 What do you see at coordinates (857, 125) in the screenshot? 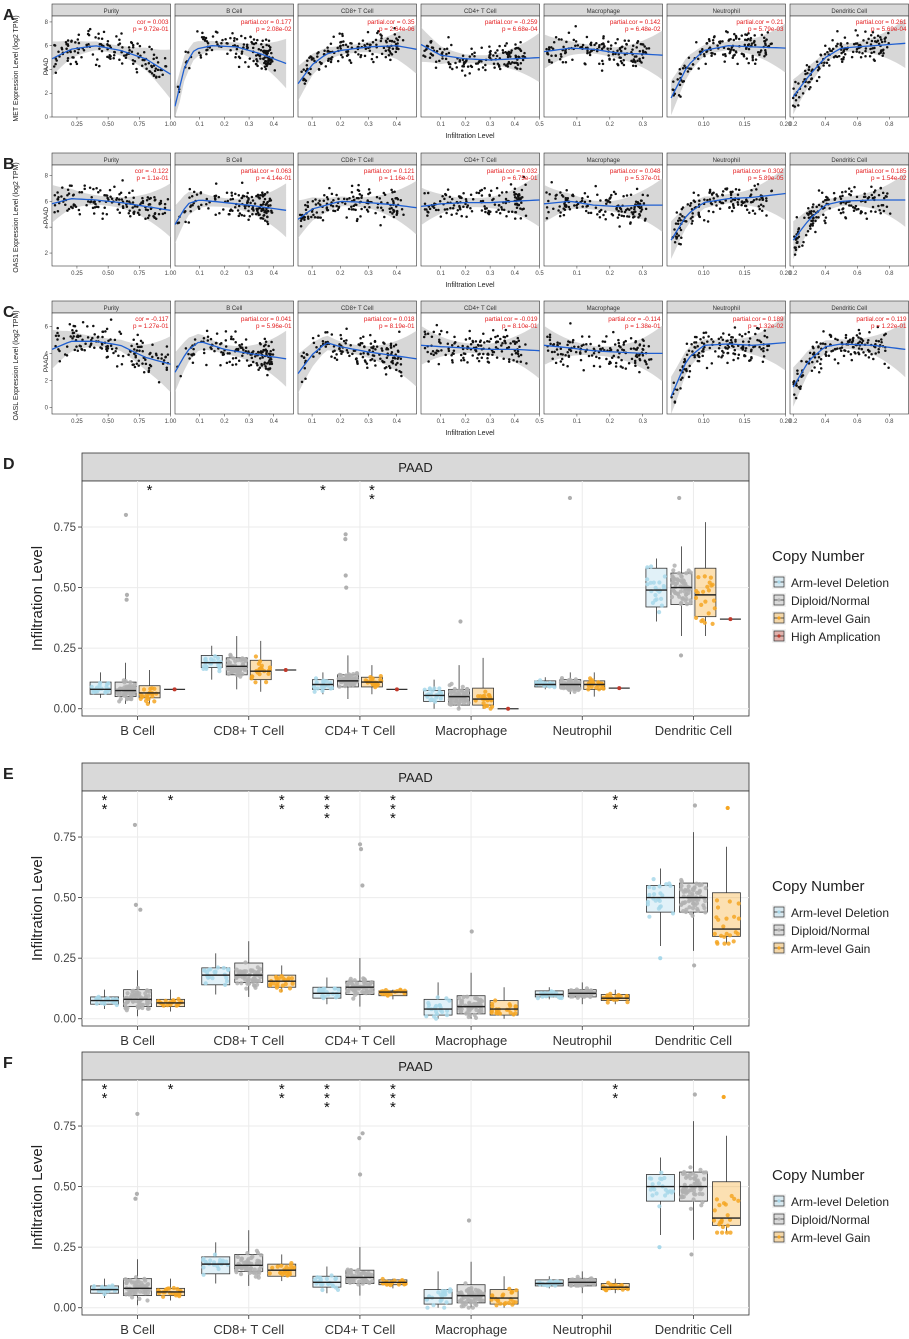
I see `x-tick-label: 0.6` at bounding box center [857, 125].